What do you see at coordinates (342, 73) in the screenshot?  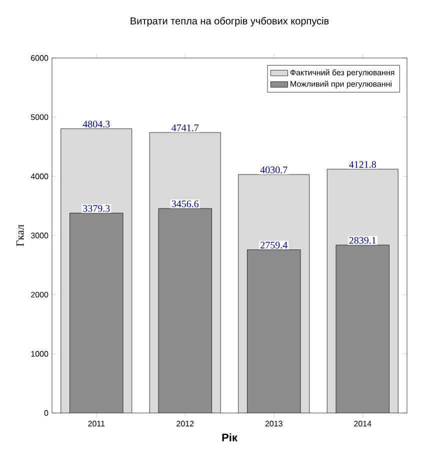 I see `legend-label: Фактичний без регулювання` at bounding box center [342, 73].